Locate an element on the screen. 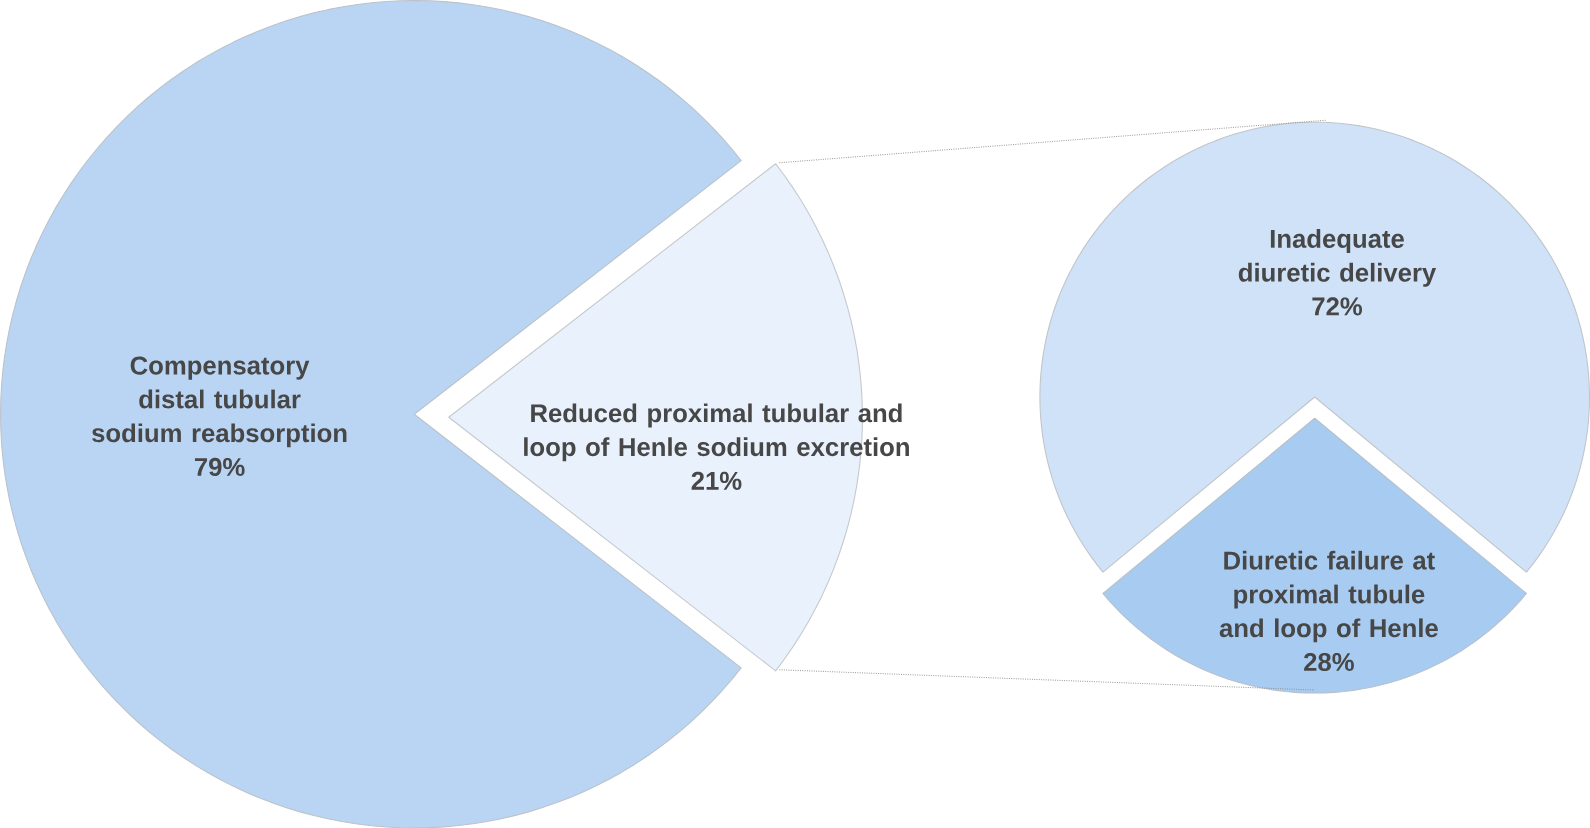  slice-label: Compensatory distal tubular sodium reabsorption is located at coordinates (219, 402).